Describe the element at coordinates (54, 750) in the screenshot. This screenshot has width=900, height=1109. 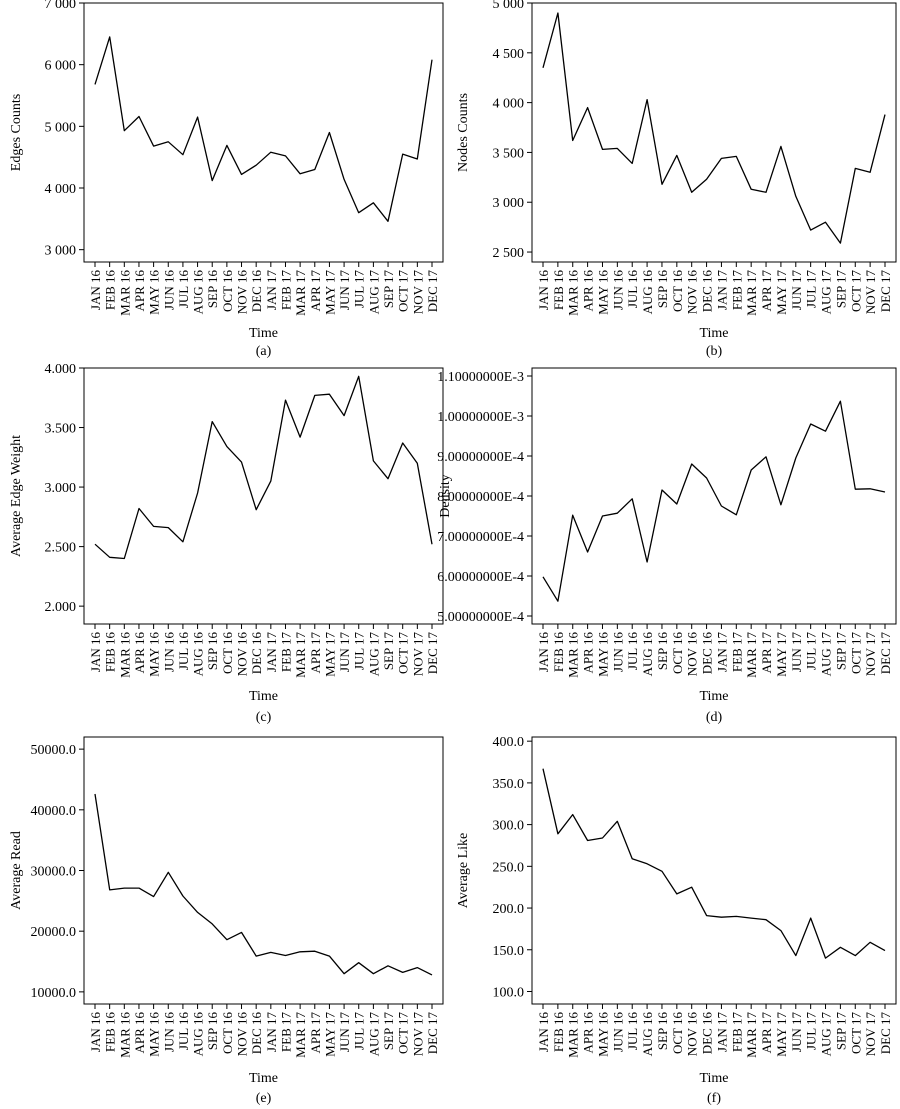
I see `y-tick-label: 50000.0` at that location.